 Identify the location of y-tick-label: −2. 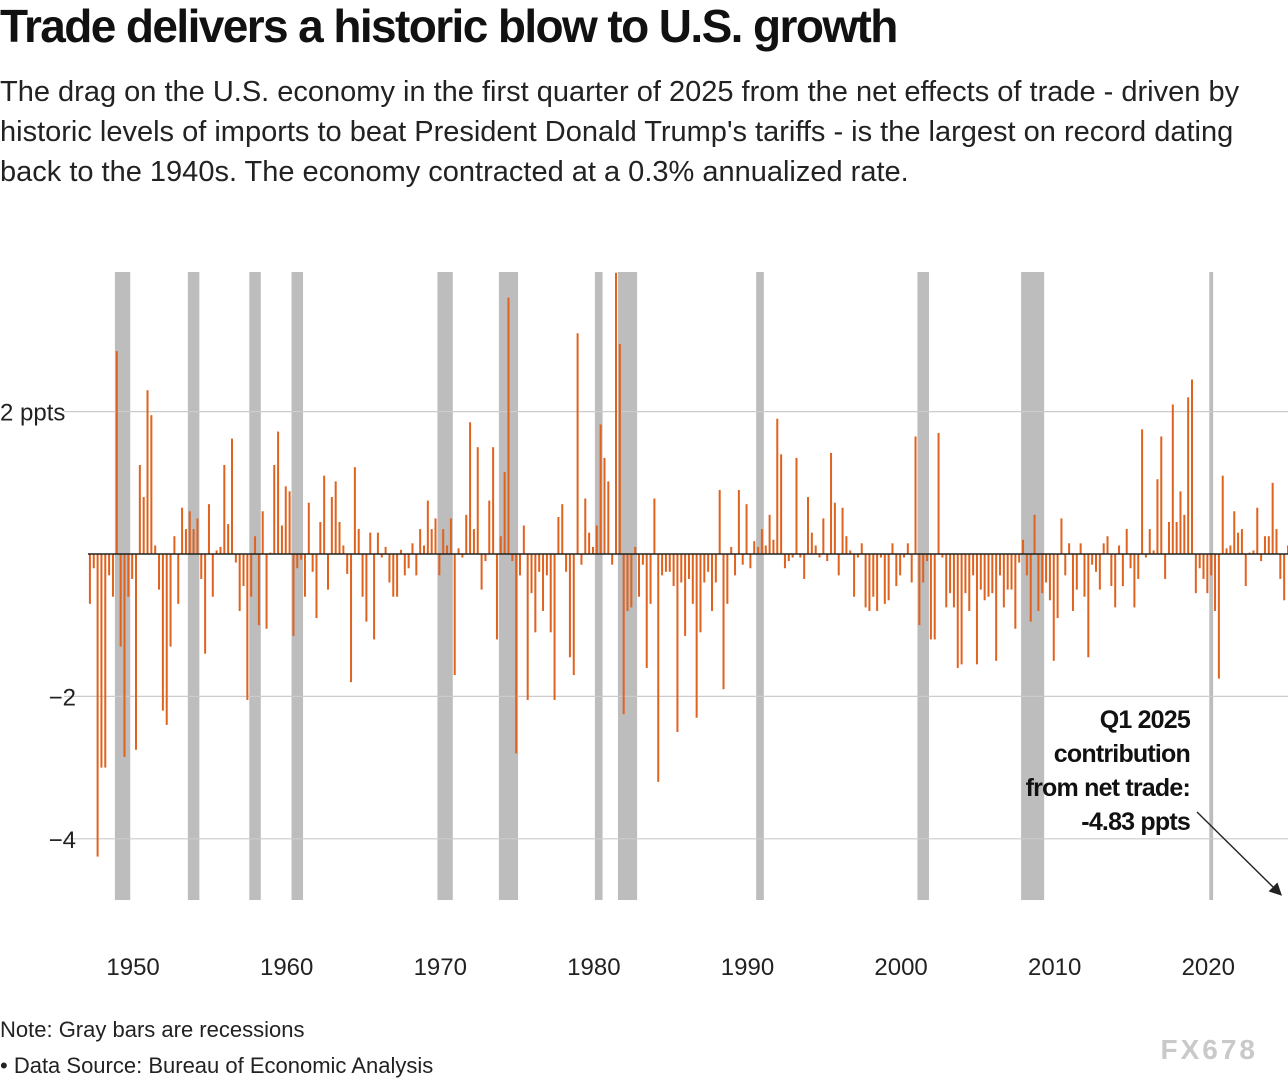
(62, 697).